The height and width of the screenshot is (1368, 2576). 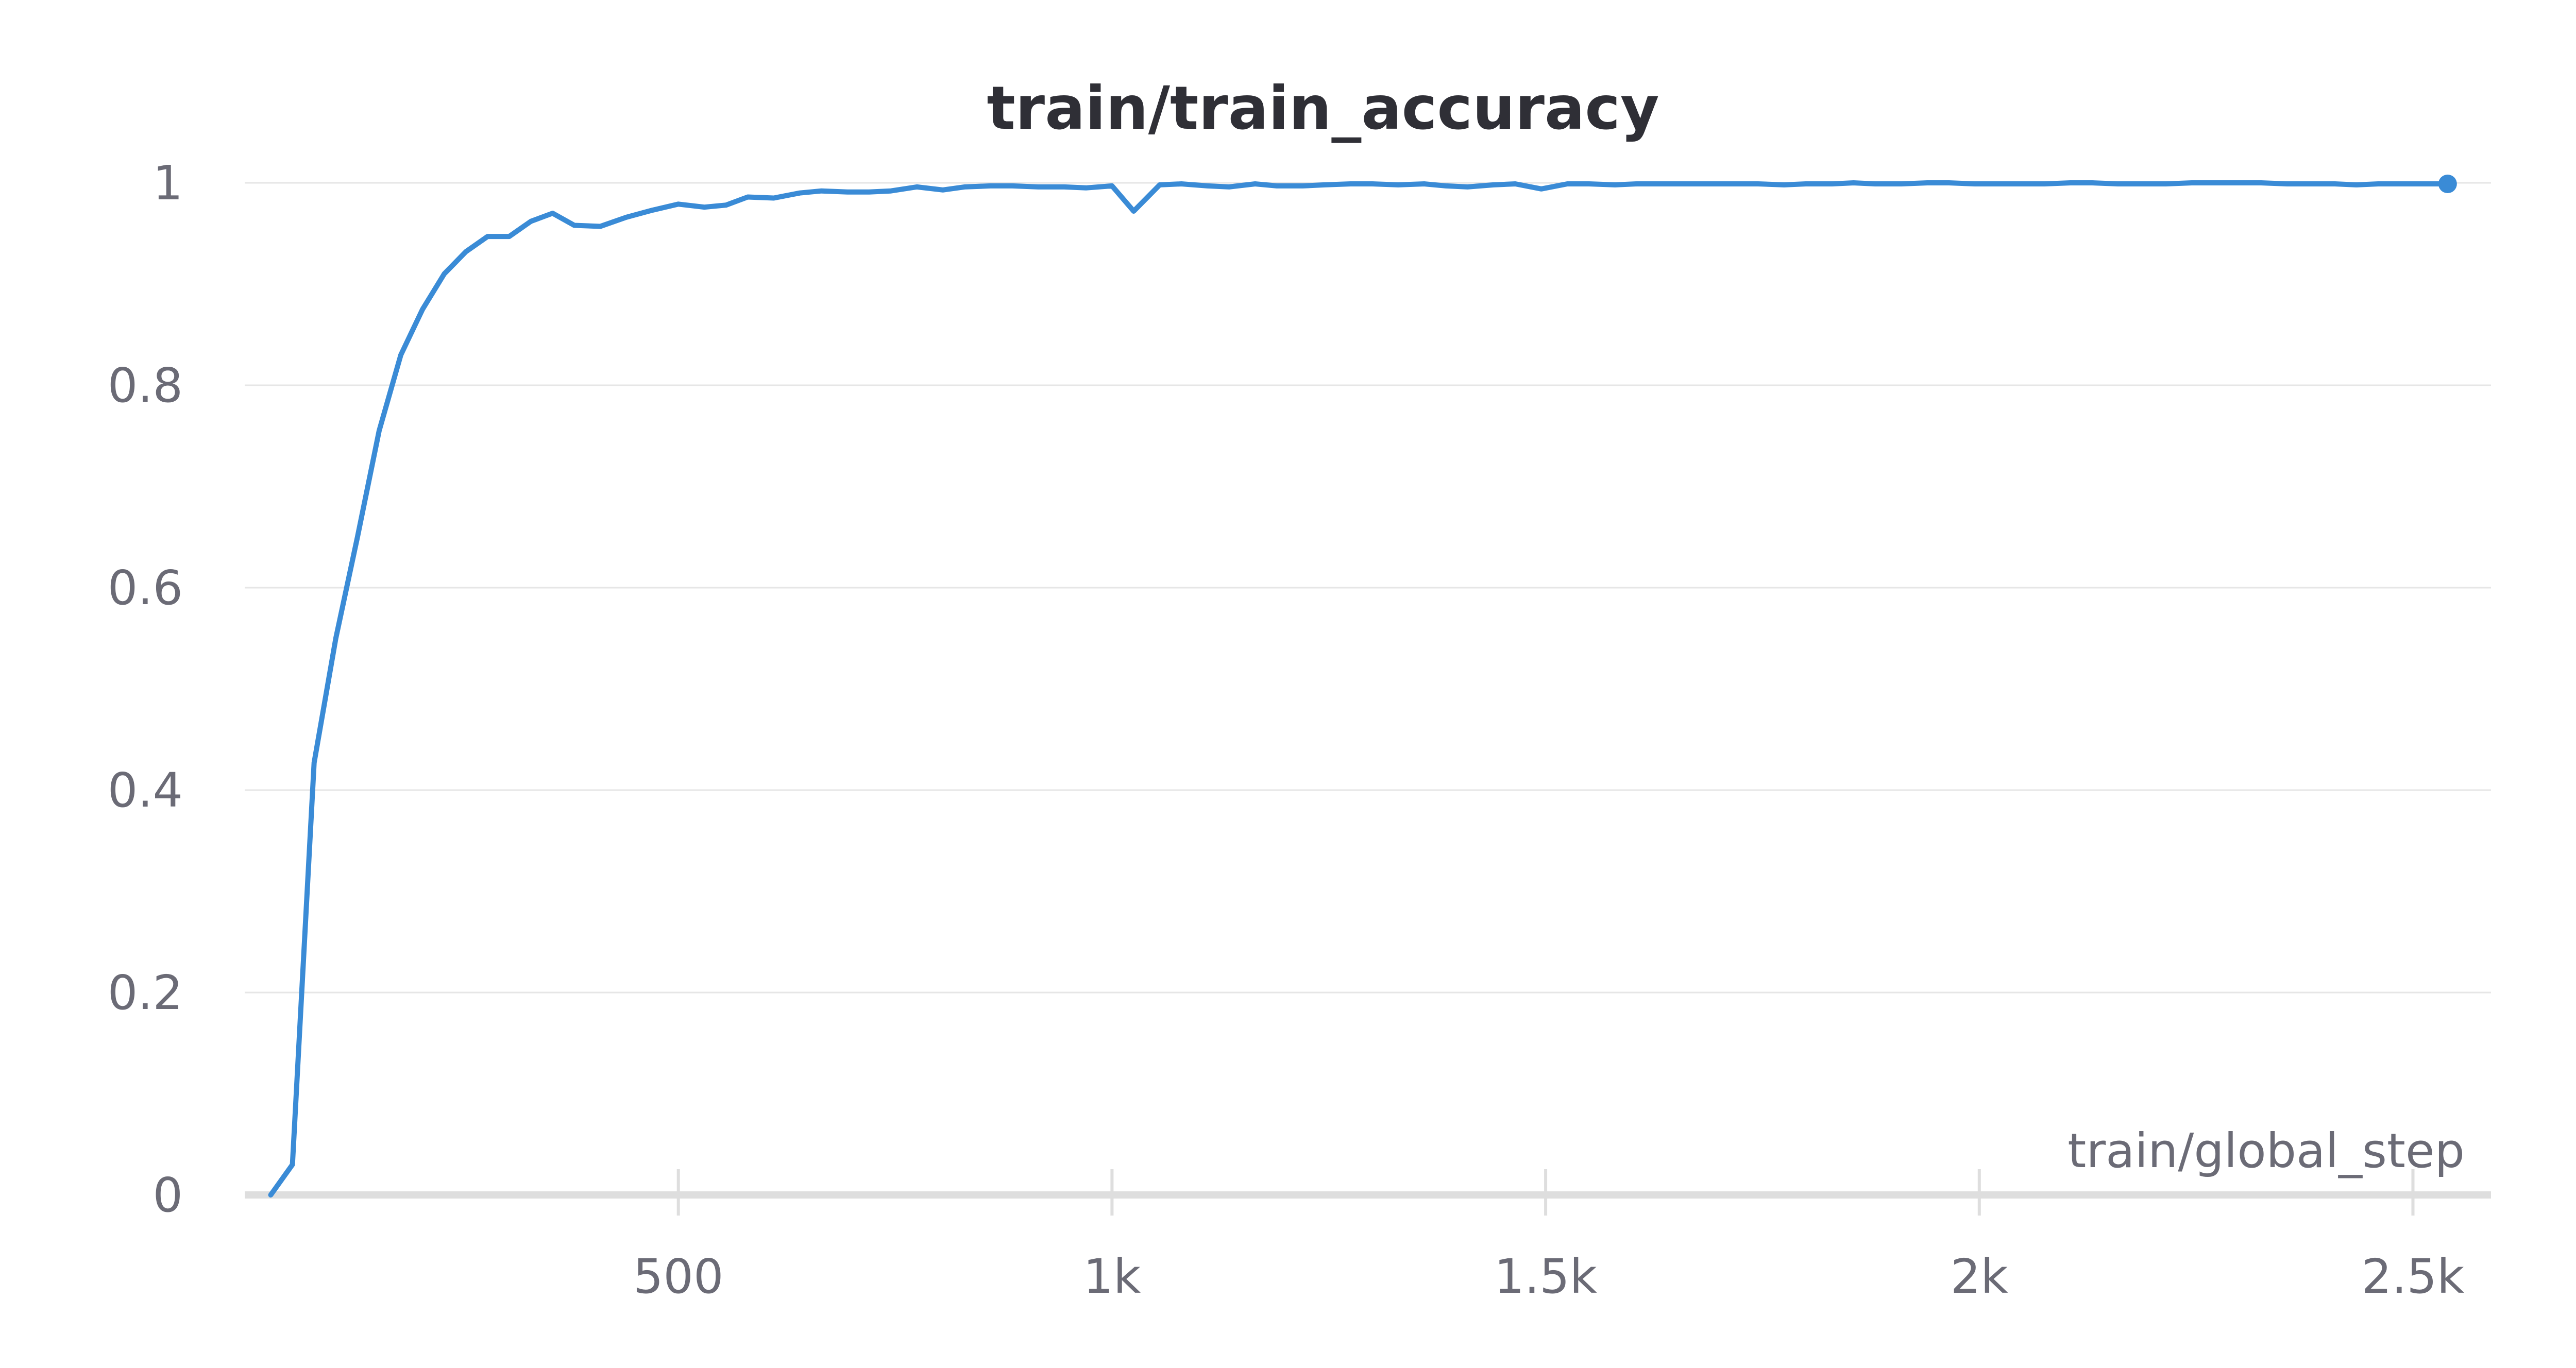 I want to click on y-tick-label: 0.2, so click(x=145, y=992).